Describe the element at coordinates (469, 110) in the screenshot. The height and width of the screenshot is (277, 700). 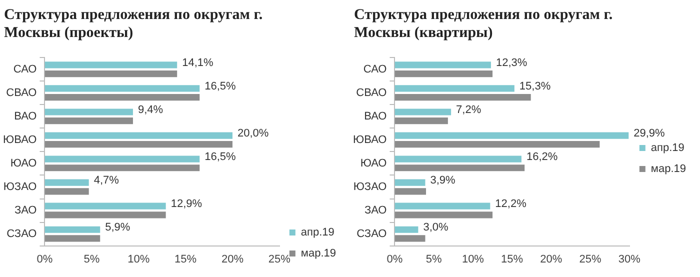
I see `data-label: 7,2%` at that location.